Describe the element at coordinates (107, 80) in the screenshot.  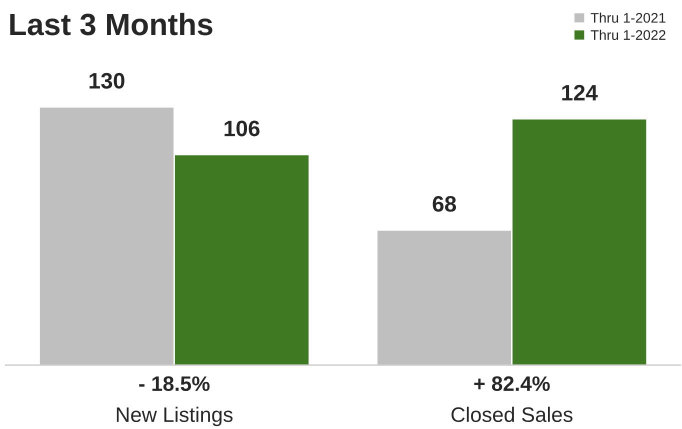
I see `data-label: 130` at that location.